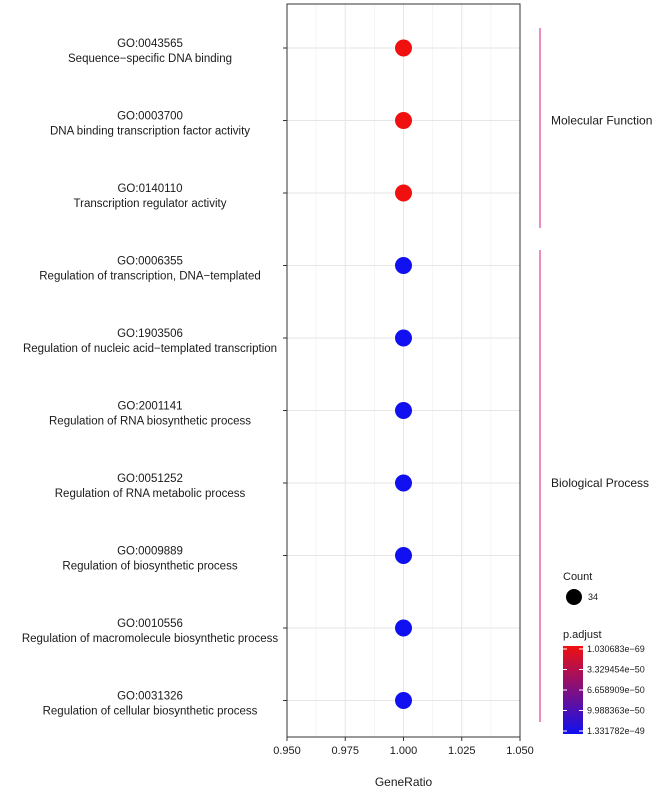 This screenshot has width=657, height=792. I want to click on padjust-colorbar, so click(573, 690).